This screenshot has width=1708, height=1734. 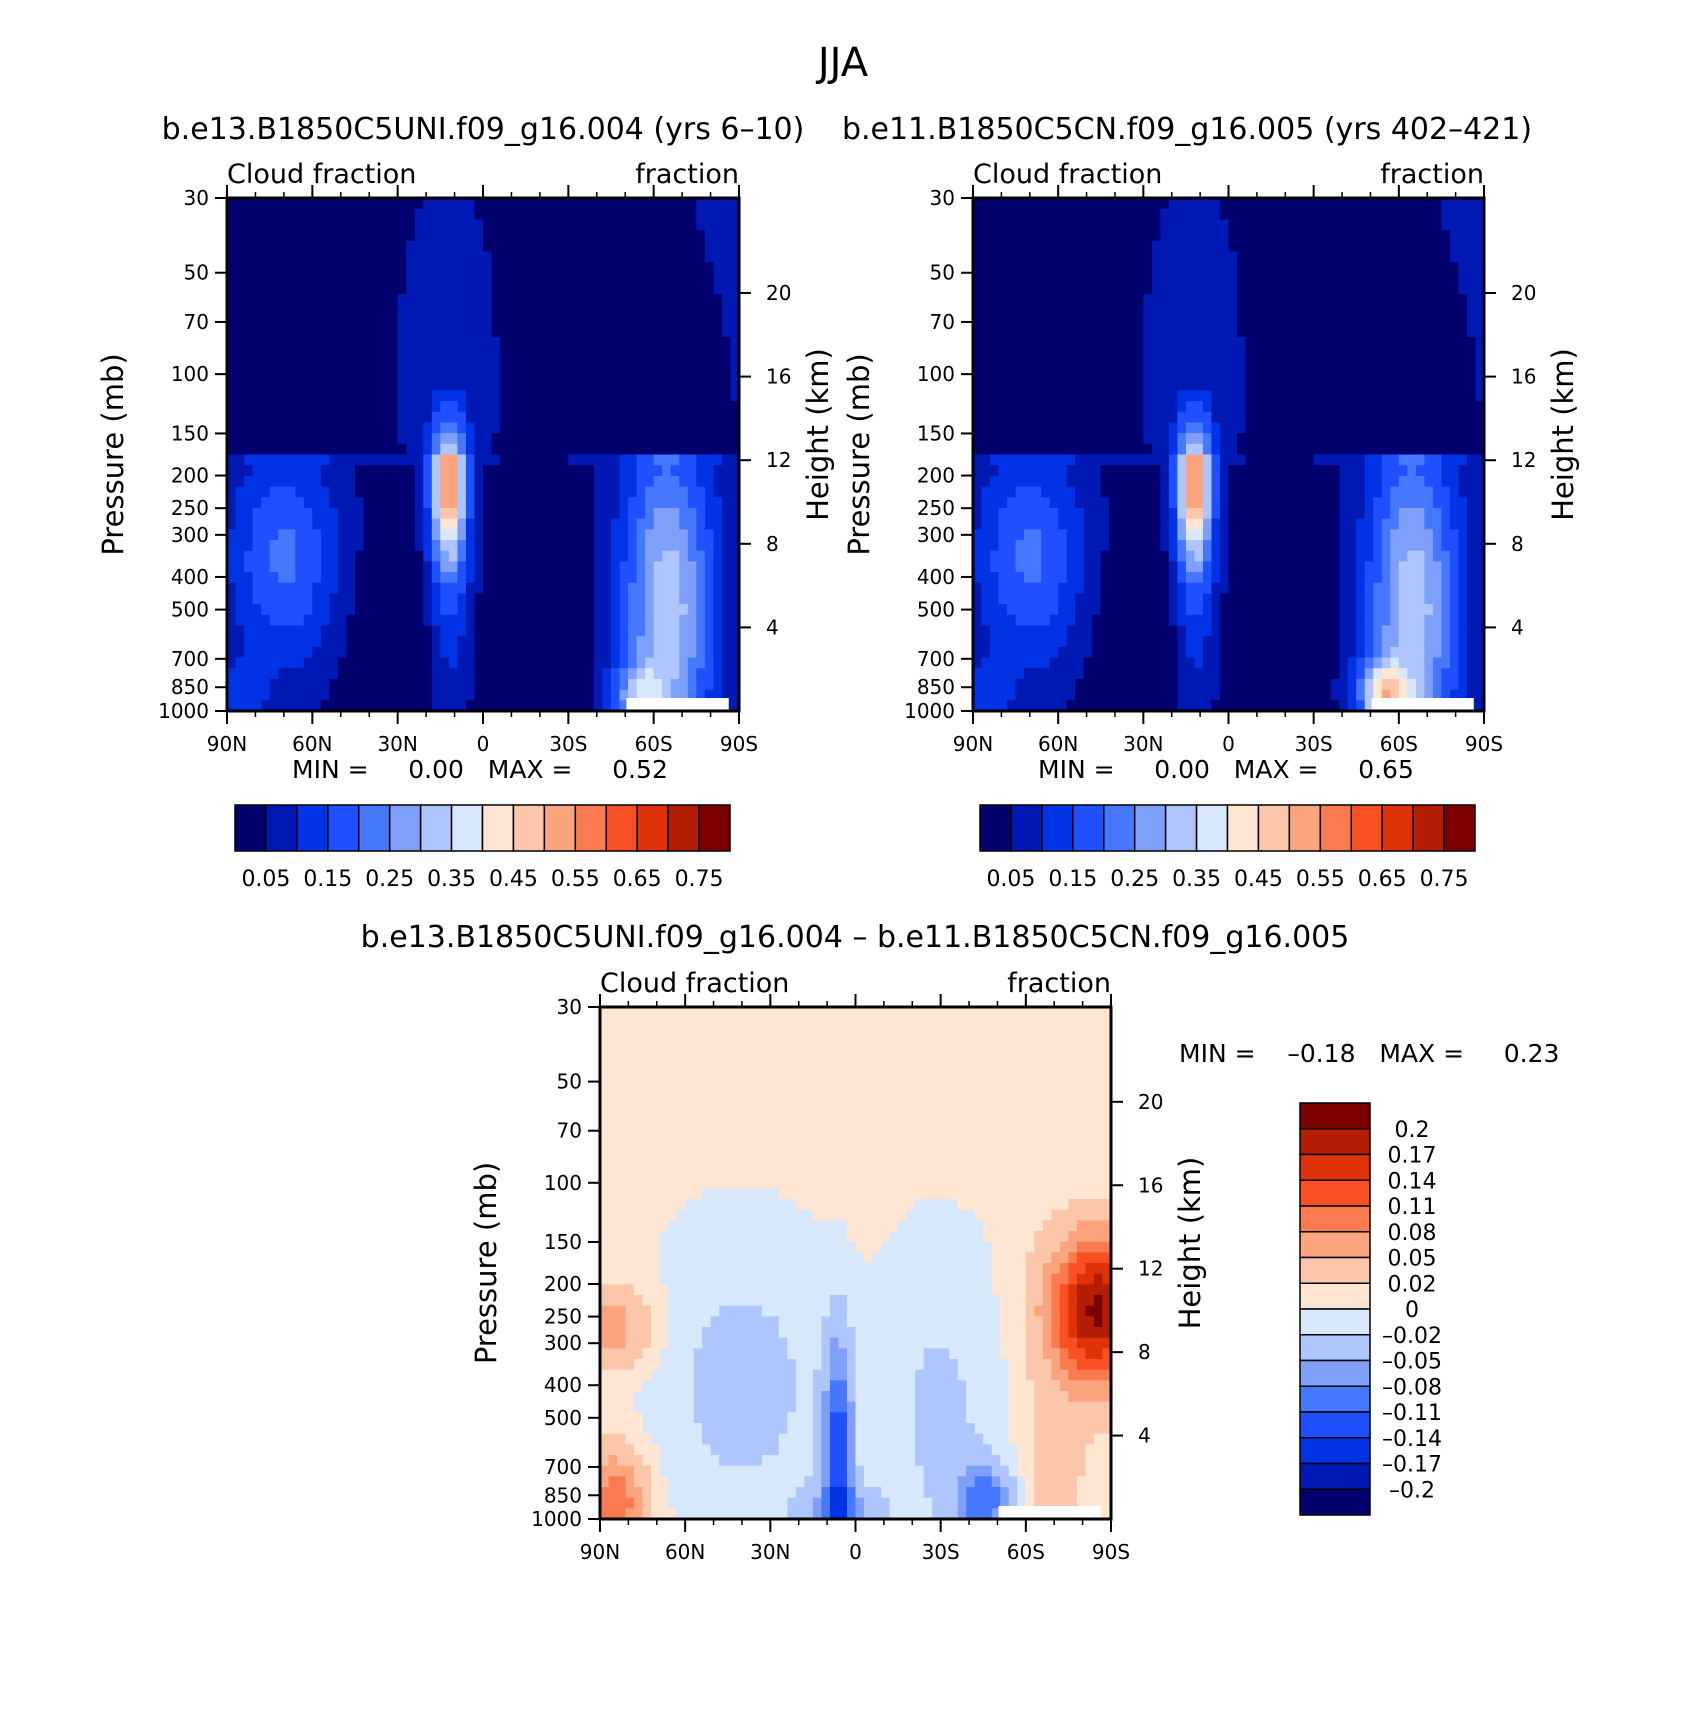 What do you see at coordinates (528, 828) in the screenshot?
I see `colorbar-swatch` at bounding box center [528, 828].